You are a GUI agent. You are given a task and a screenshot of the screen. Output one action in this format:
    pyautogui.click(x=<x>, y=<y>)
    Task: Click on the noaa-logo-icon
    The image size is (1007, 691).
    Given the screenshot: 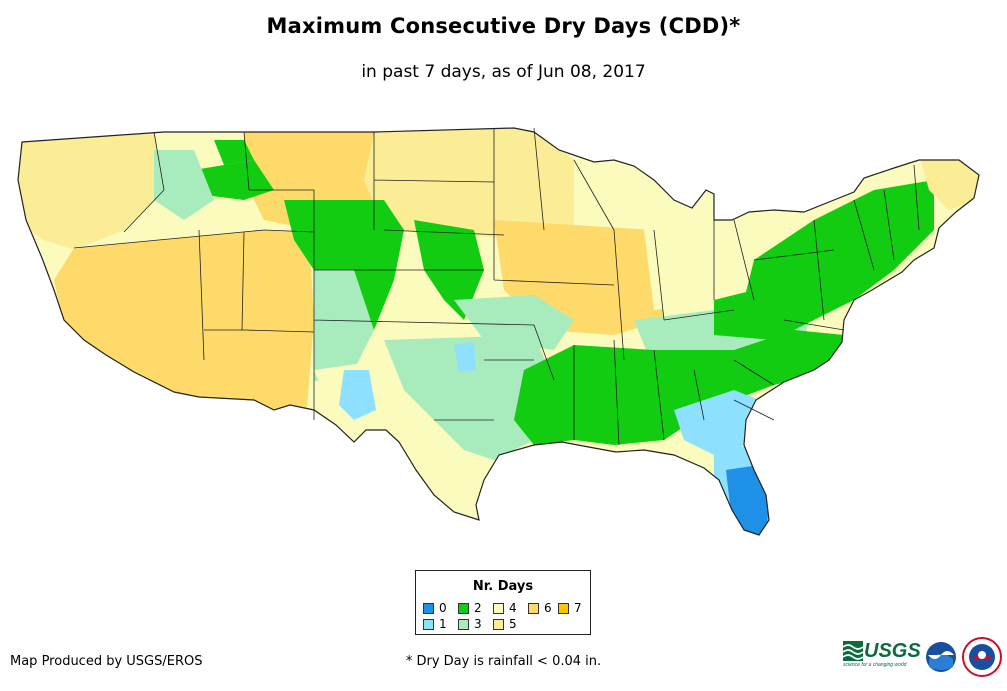 What is the action you would take?
    pyautogui.click(x=941, y=657)
    